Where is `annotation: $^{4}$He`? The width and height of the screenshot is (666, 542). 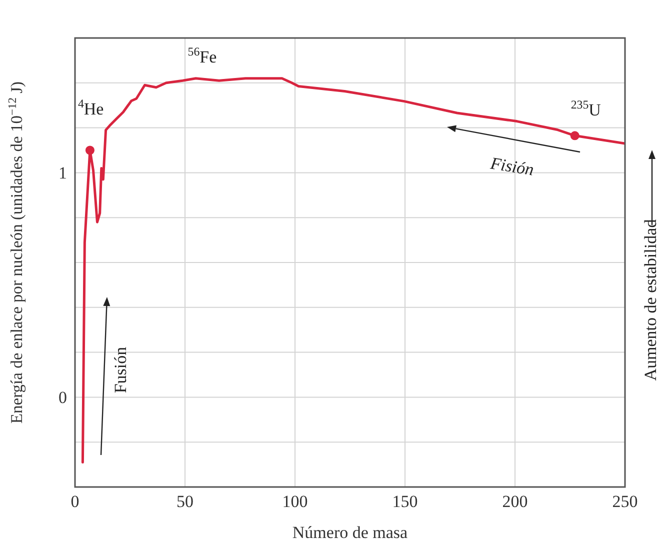
annotation: $^{4}$He is located at coordinates (91, 107).